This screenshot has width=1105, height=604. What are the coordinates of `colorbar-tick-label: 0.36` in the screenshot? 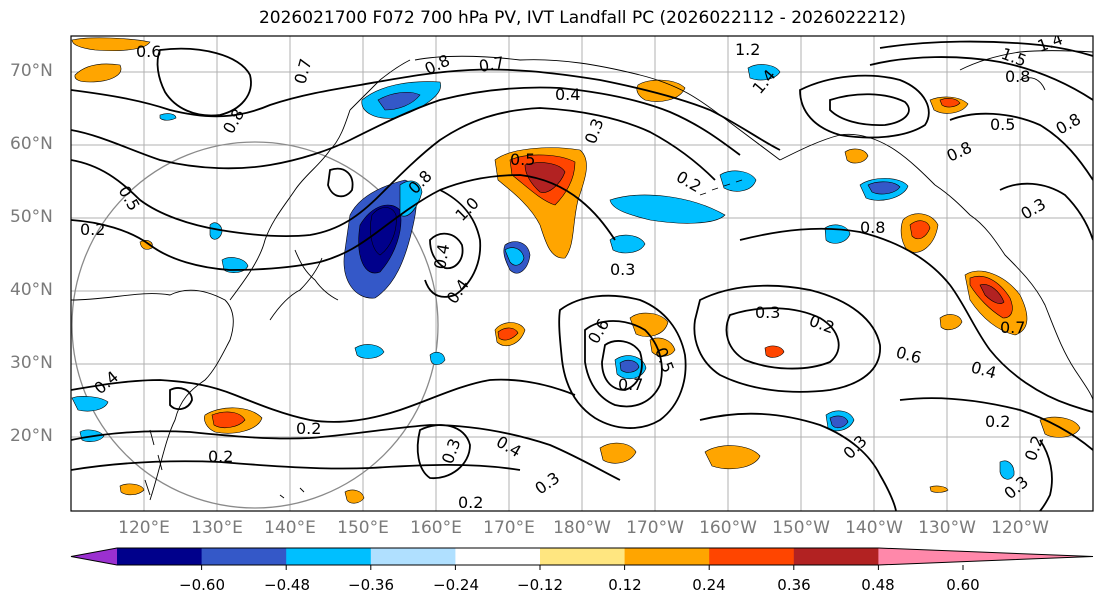 It's located at (794, 585).